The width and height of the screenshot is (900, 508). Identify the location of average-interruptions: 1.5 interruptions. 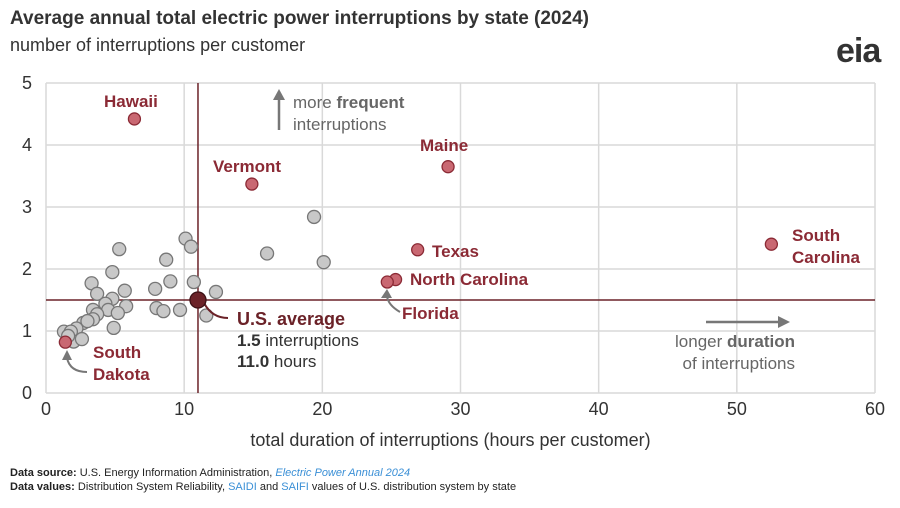
(298, 340).